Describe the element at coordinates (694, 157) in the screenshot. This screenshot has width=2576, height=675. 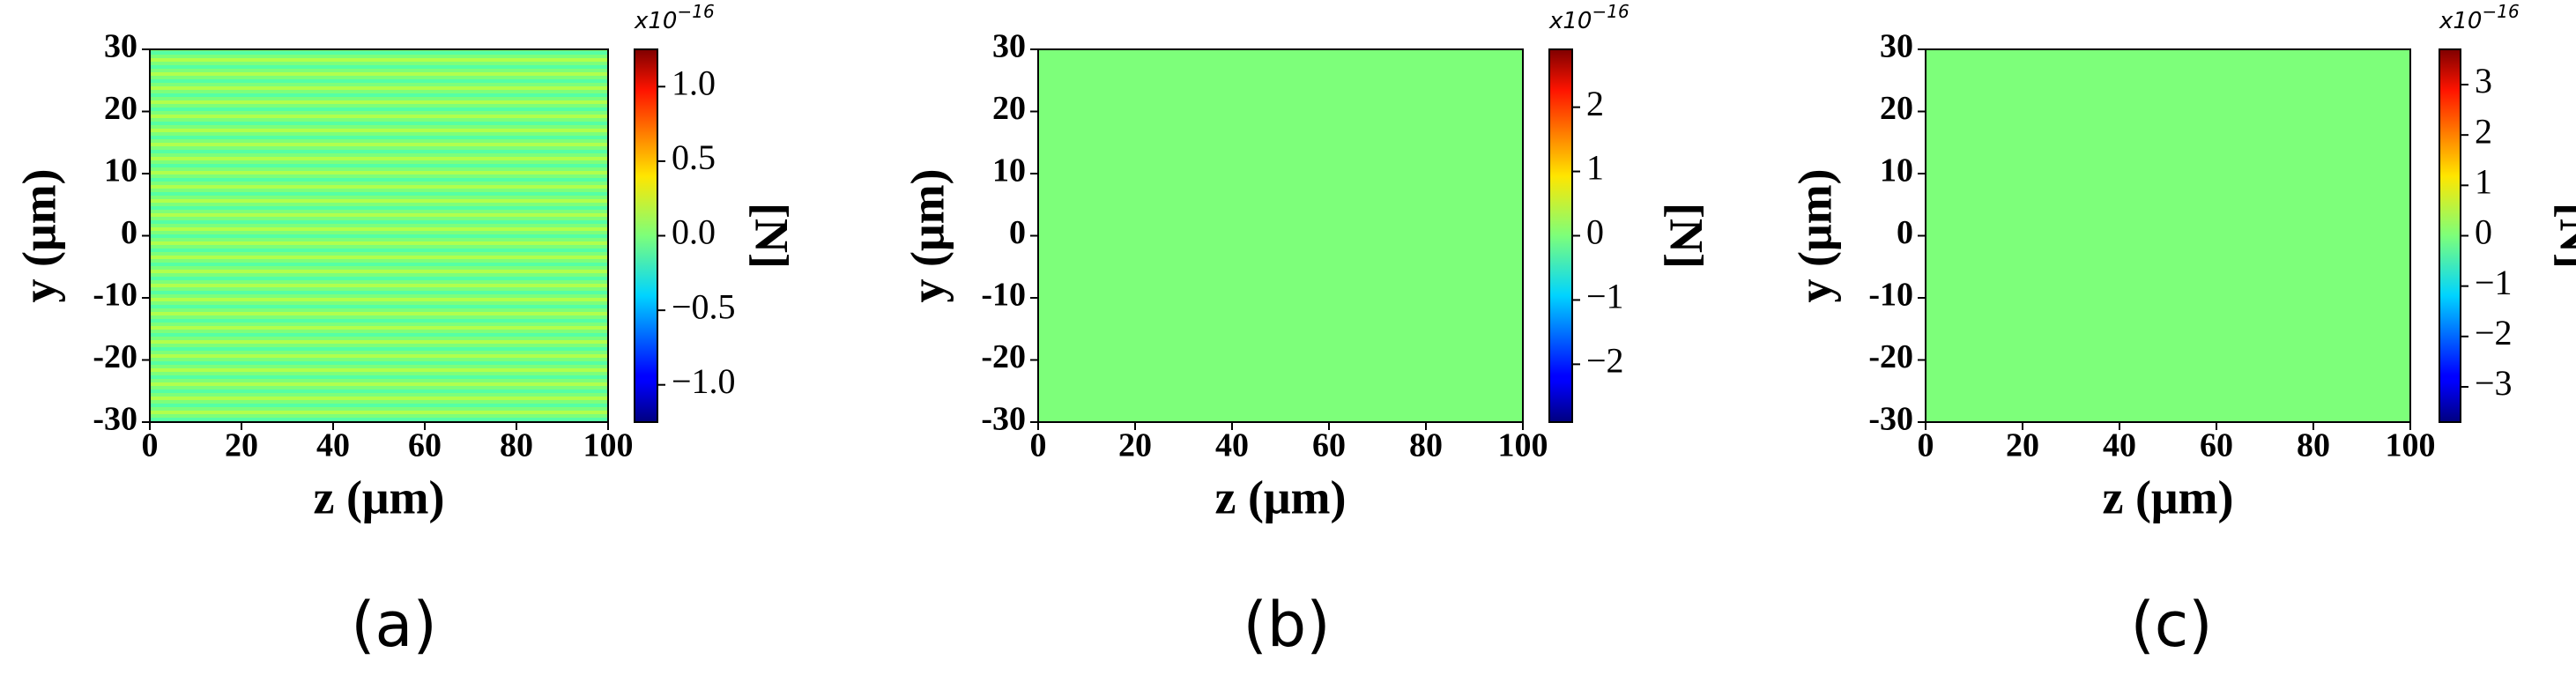
I see `colorbar-tick-label: 0.5` at that location.